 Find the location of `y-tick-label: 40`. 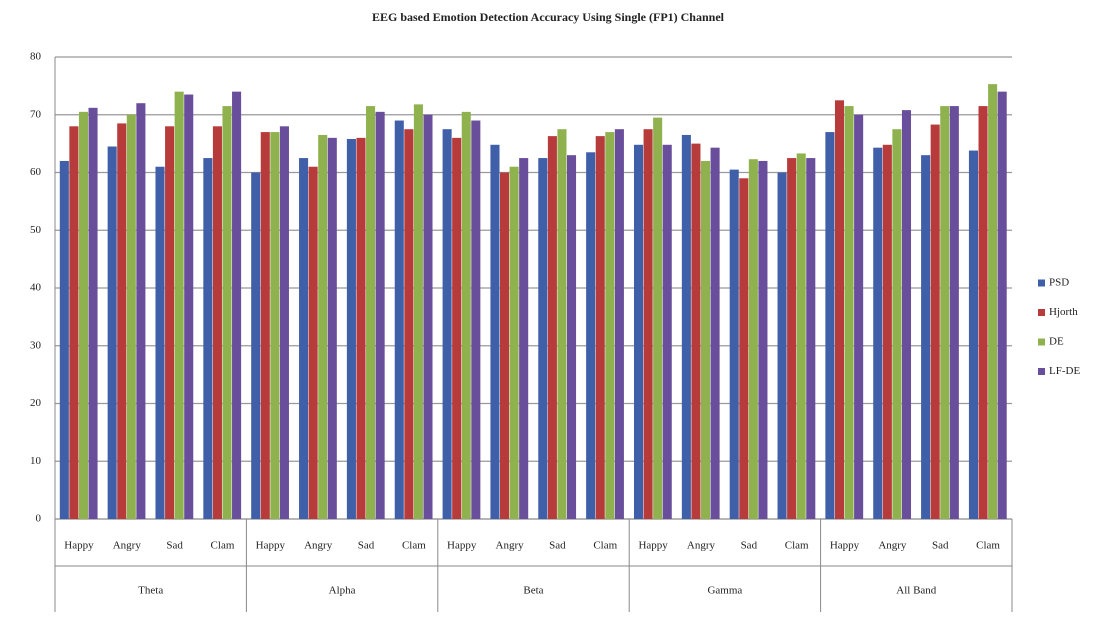

y-tick-label: 40 is located at coordinates (36, 288).